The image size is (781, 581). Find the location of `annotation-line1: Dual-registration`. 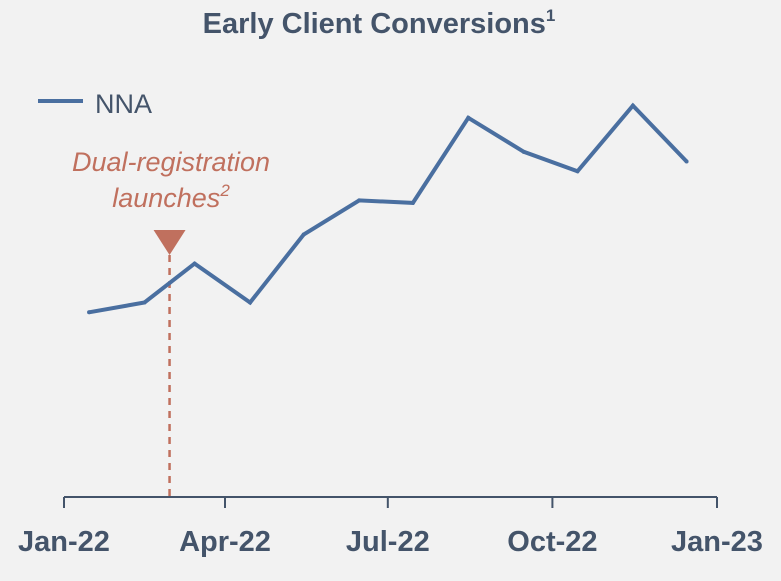

annotation-line1: Dual-registration is located at coordinates (171, 162).